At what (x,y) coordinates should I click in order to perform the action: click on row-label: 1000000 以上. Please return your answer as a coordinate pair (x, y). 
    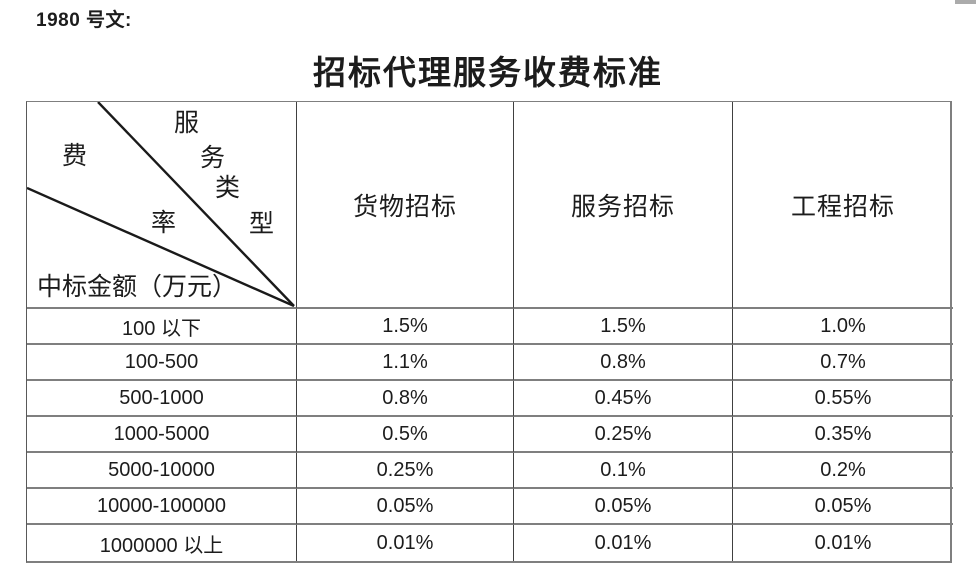
    Looking at the image, I should click on (162, 543).